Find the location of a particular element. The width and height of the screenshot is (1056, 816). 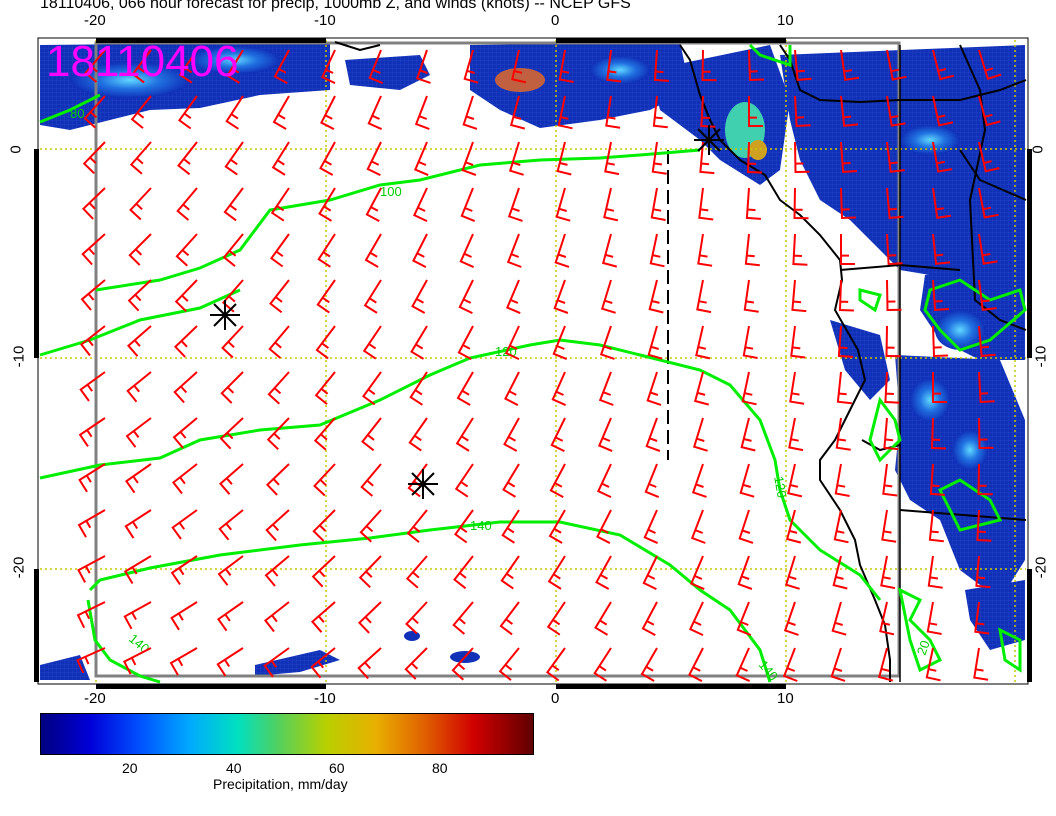

date-stamp: 18110406 is located at coordinates (142, 61).